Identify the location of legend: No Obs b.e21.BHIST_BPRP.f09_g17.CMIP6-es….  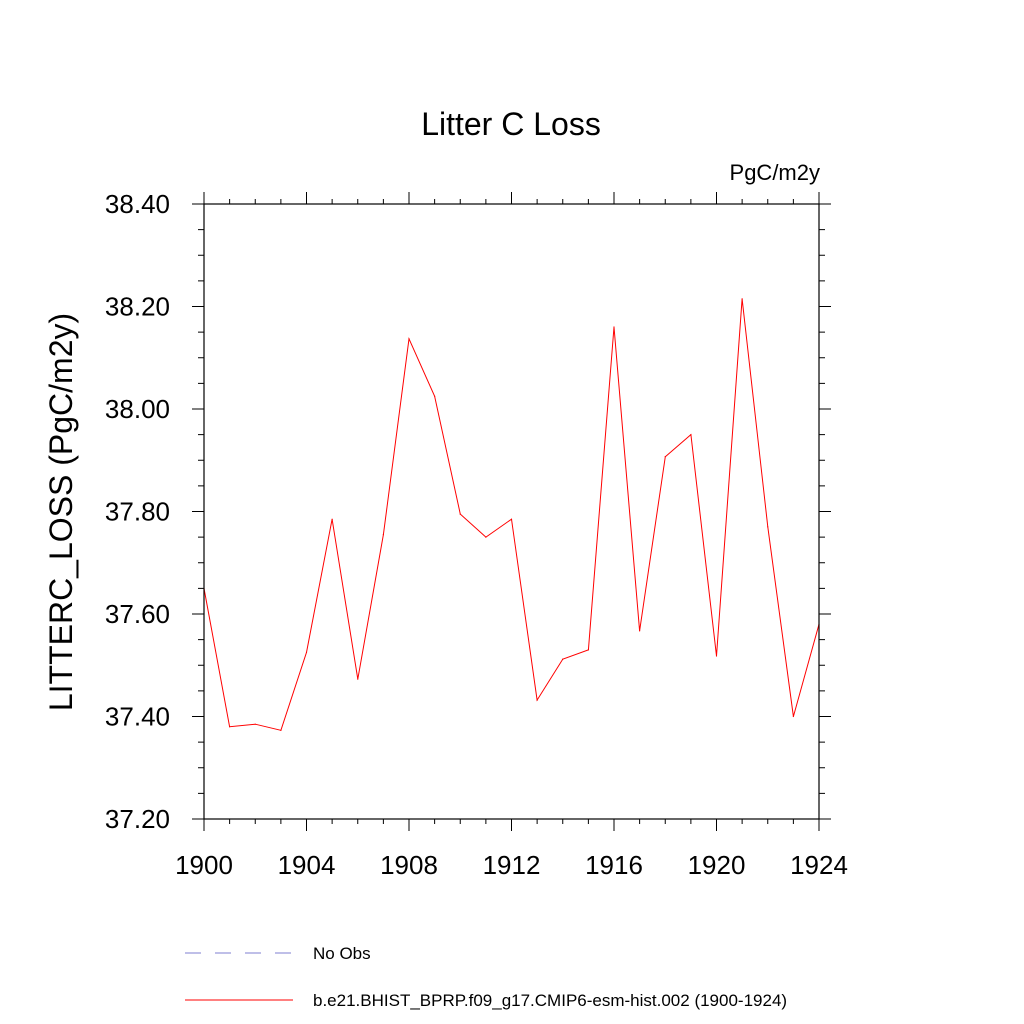
(486, 977).